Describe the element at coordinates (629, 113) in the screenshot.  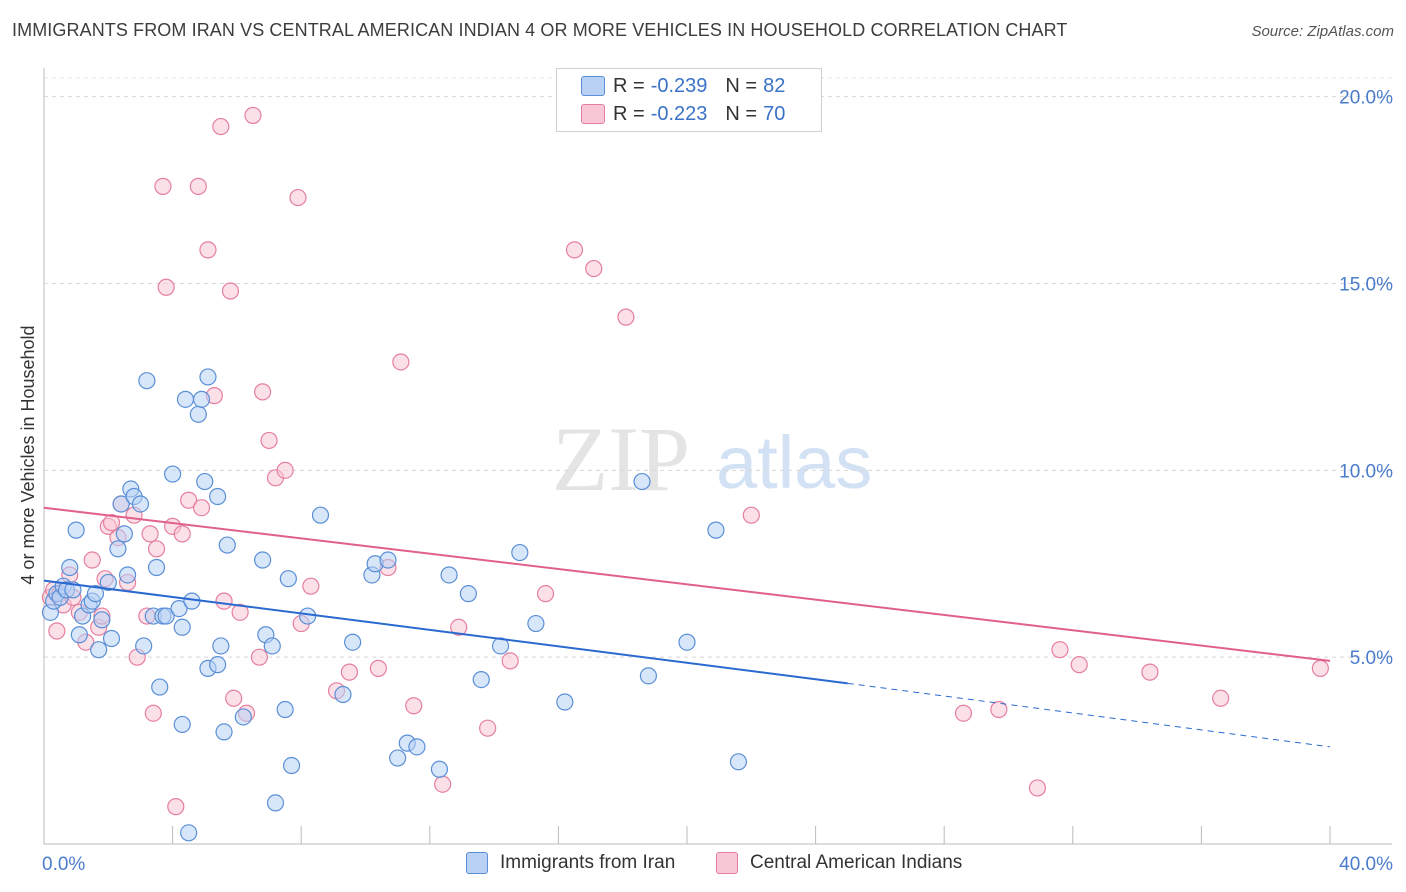
I see `legend-r-label: R =` at that location.